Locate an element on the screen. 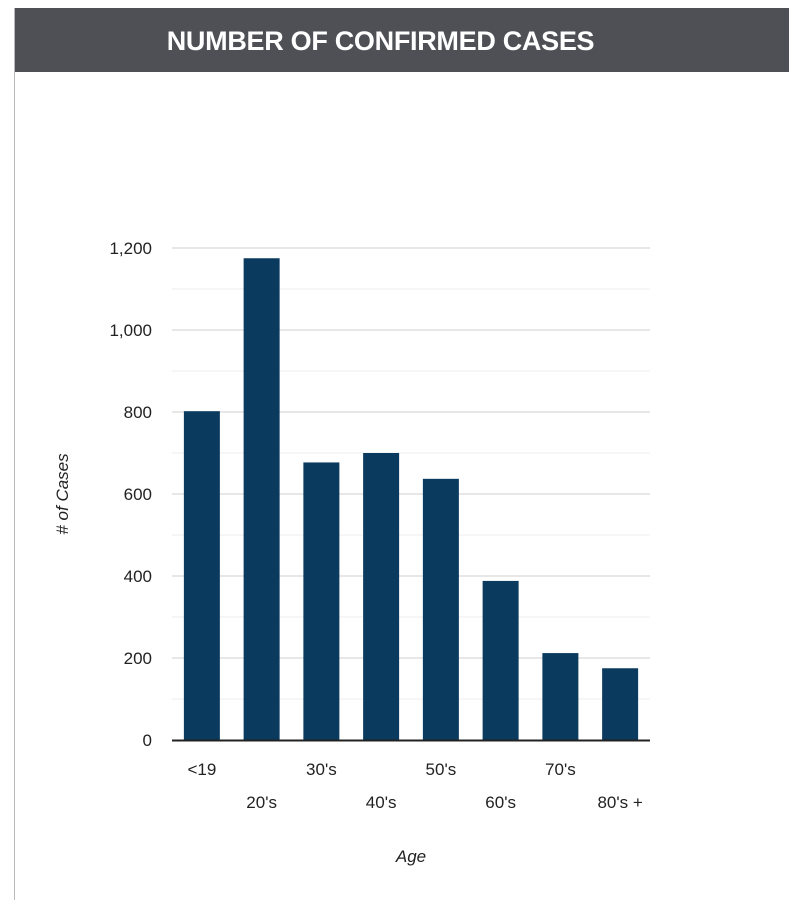 This screenshot has height=905, width=789. x-tick-label: 70's is located at coordinates (560, 769).